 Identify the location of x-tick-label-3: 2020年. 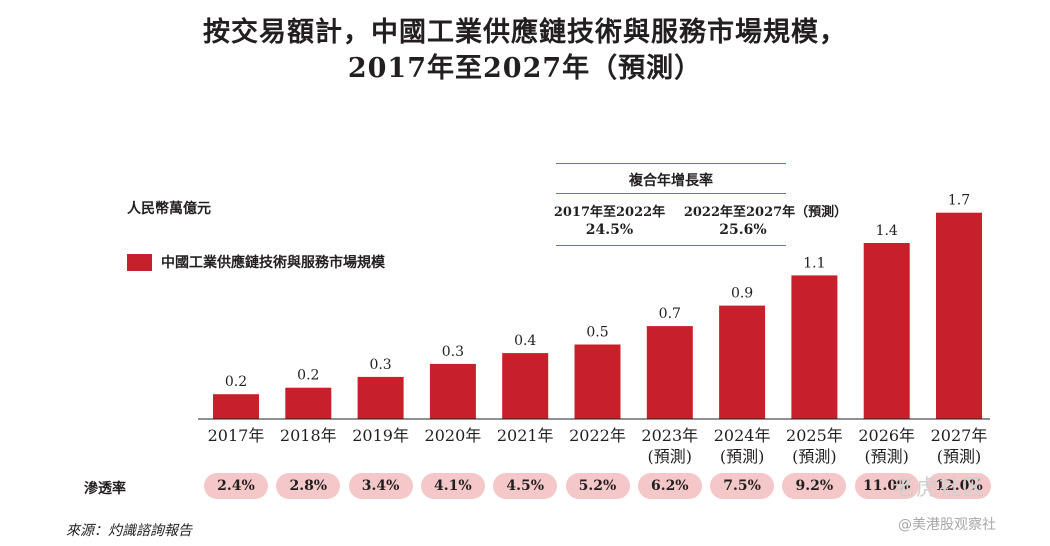
(453, 435).